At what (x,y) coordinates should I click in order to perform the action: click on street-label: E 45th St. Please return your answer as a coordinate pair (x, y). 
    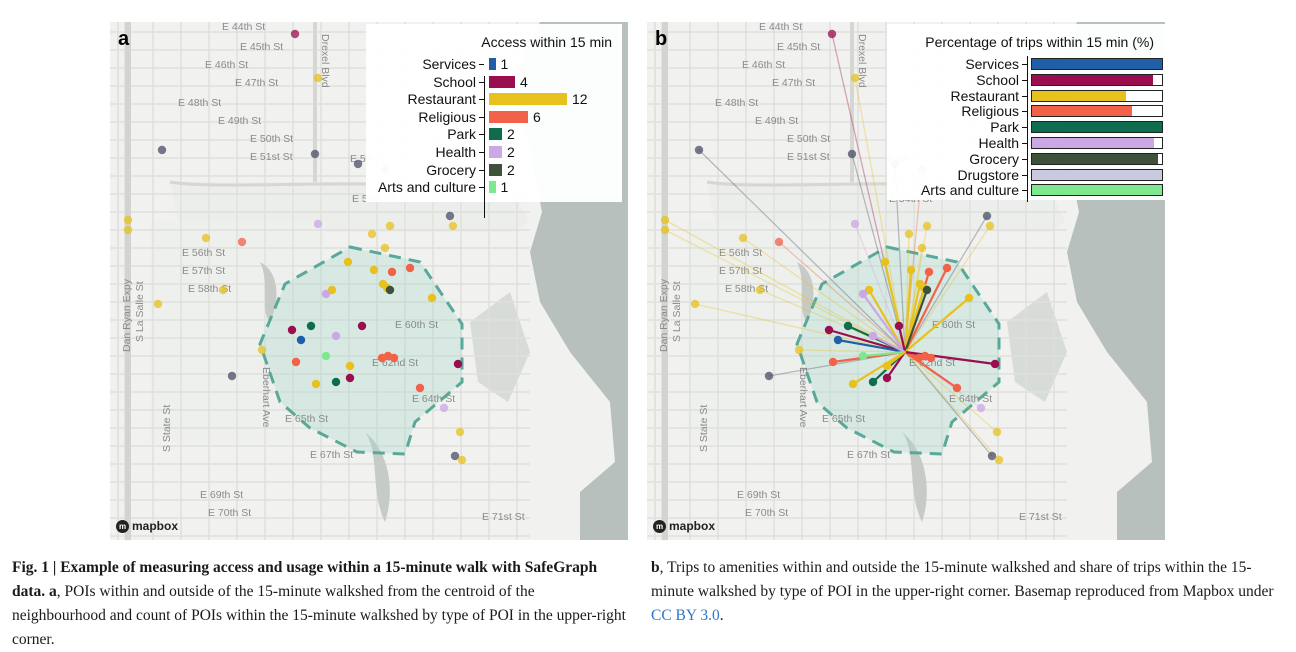
    Looking at the image, I should click on (798, 47).